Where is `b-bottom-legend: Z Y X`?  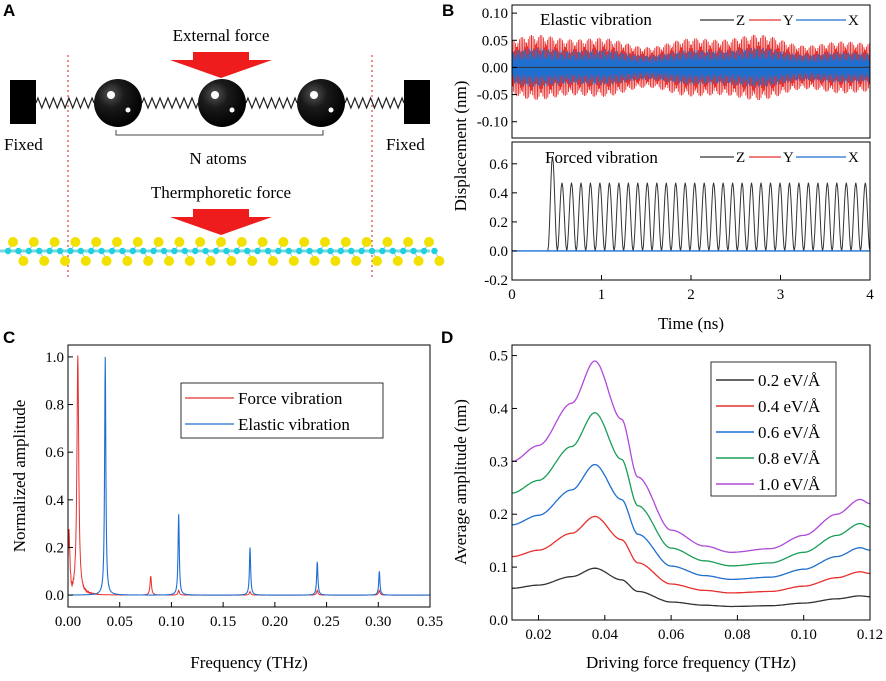 b-bottom-legend: Z Y X is located at coordinates (779, 158).